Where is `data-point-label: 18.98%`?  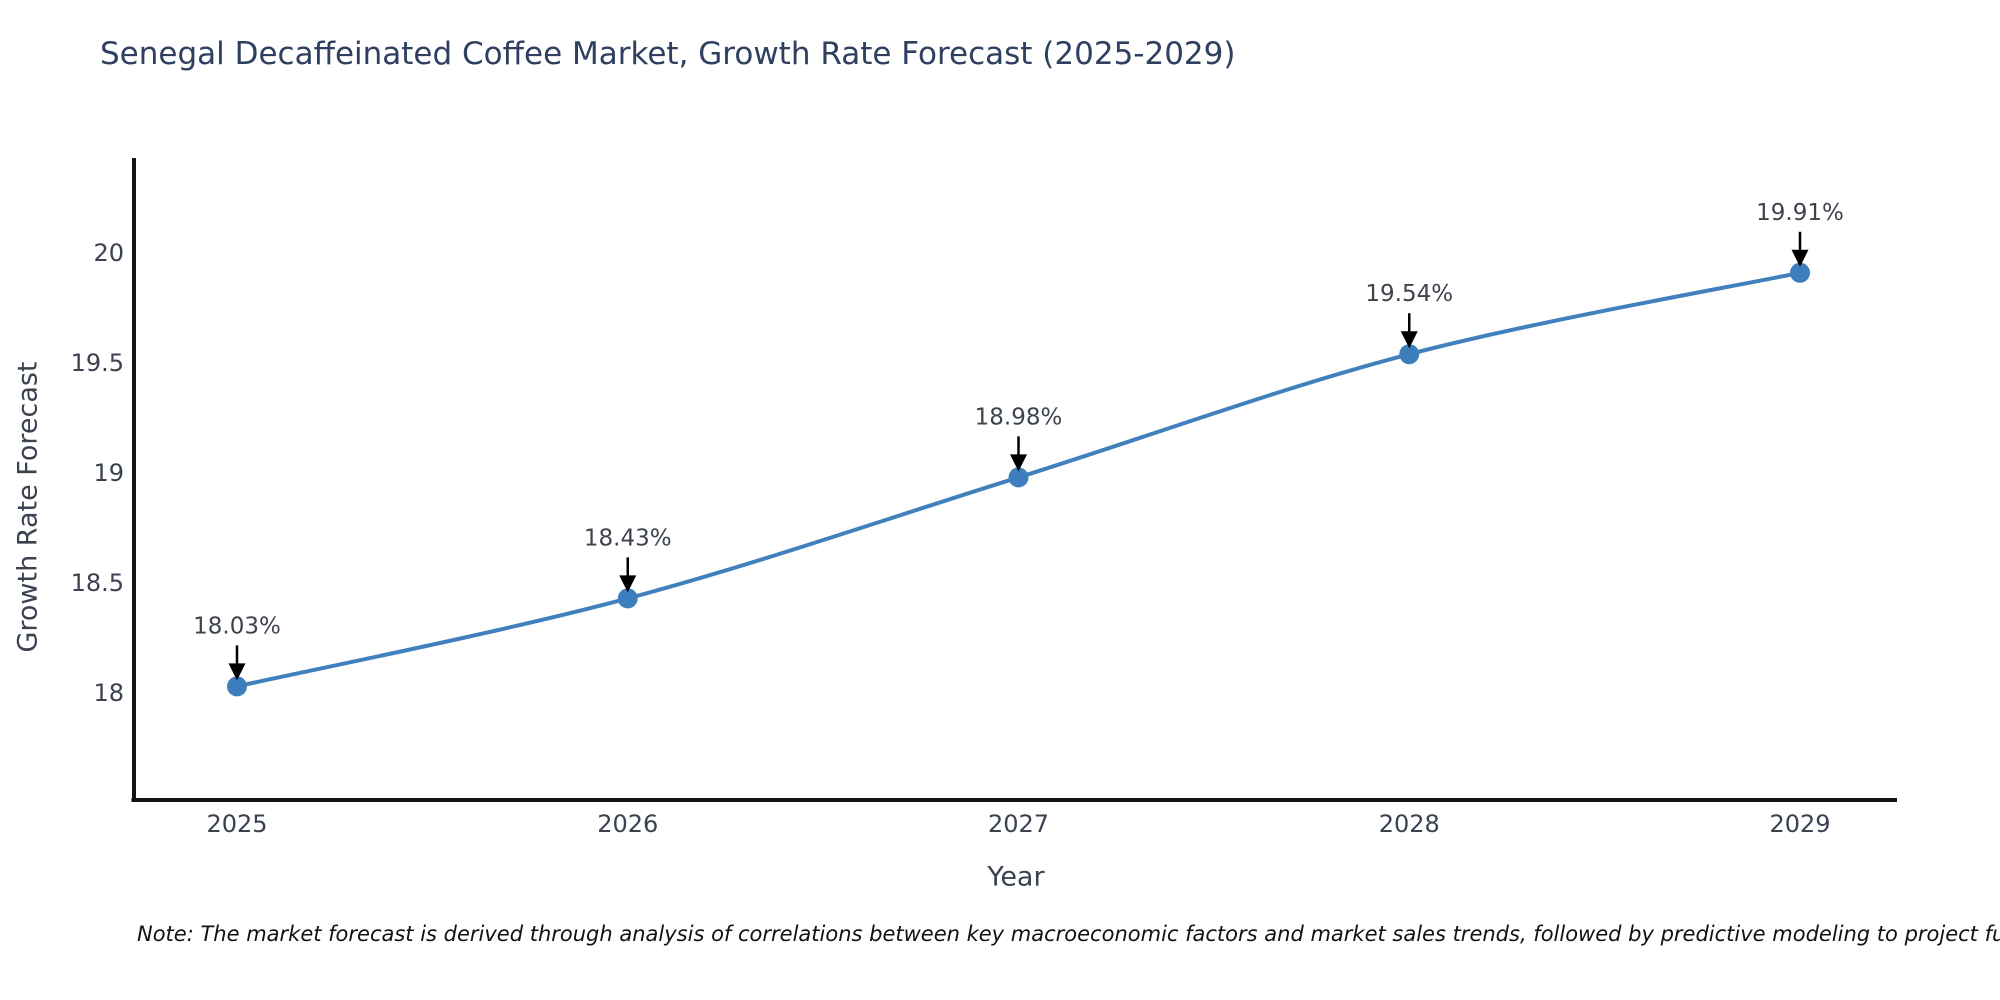 data-point-label: 18.98% is located at coordinates (1019, 417).